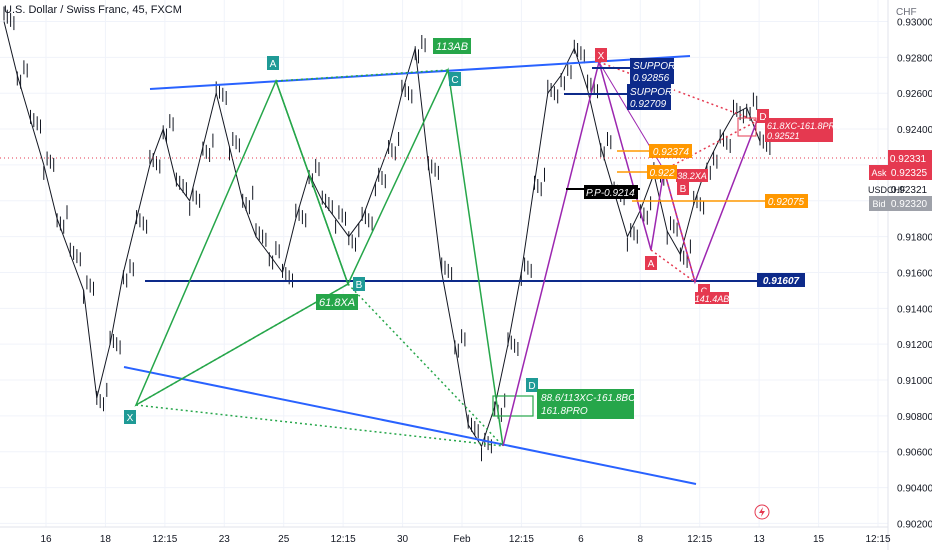 This screenshot has width=932, height=555. I want to click on pattern-d-info-line1: 88.6/113XC-161.8BC, so click(588, 398).